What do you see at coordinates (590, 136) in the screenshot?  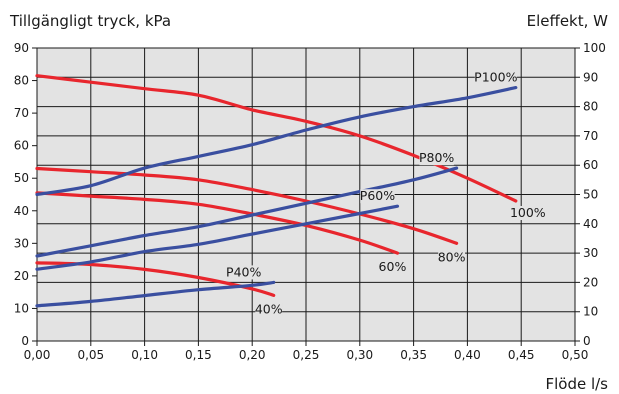 I see `y-right-tick-label: 70` at bounding box center [590, 136].